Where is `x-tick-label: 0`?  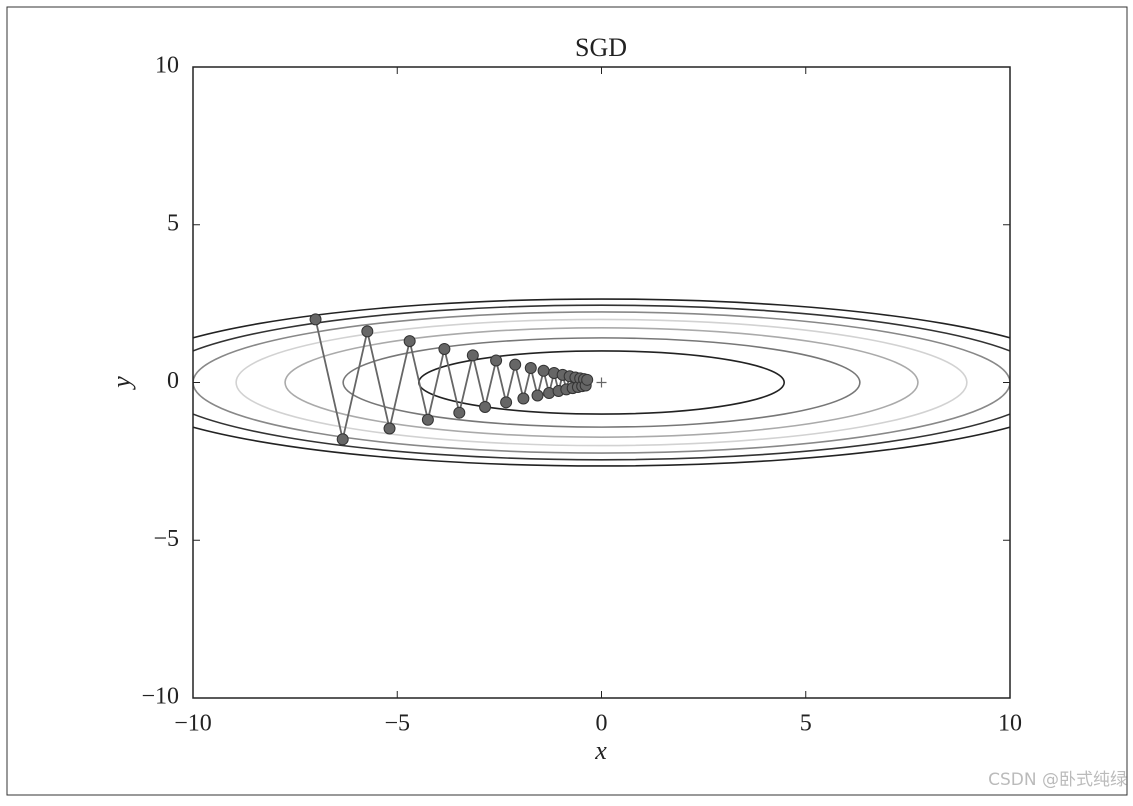
x-tick-label: 0 is located at coordinates (602, 724).